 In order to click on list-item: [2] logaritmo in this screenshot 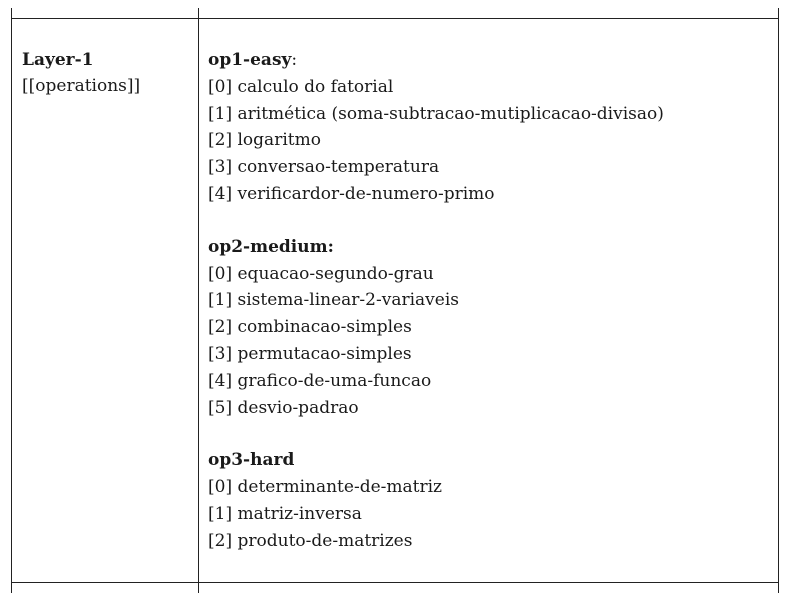, I will do `click(436, 140)`.